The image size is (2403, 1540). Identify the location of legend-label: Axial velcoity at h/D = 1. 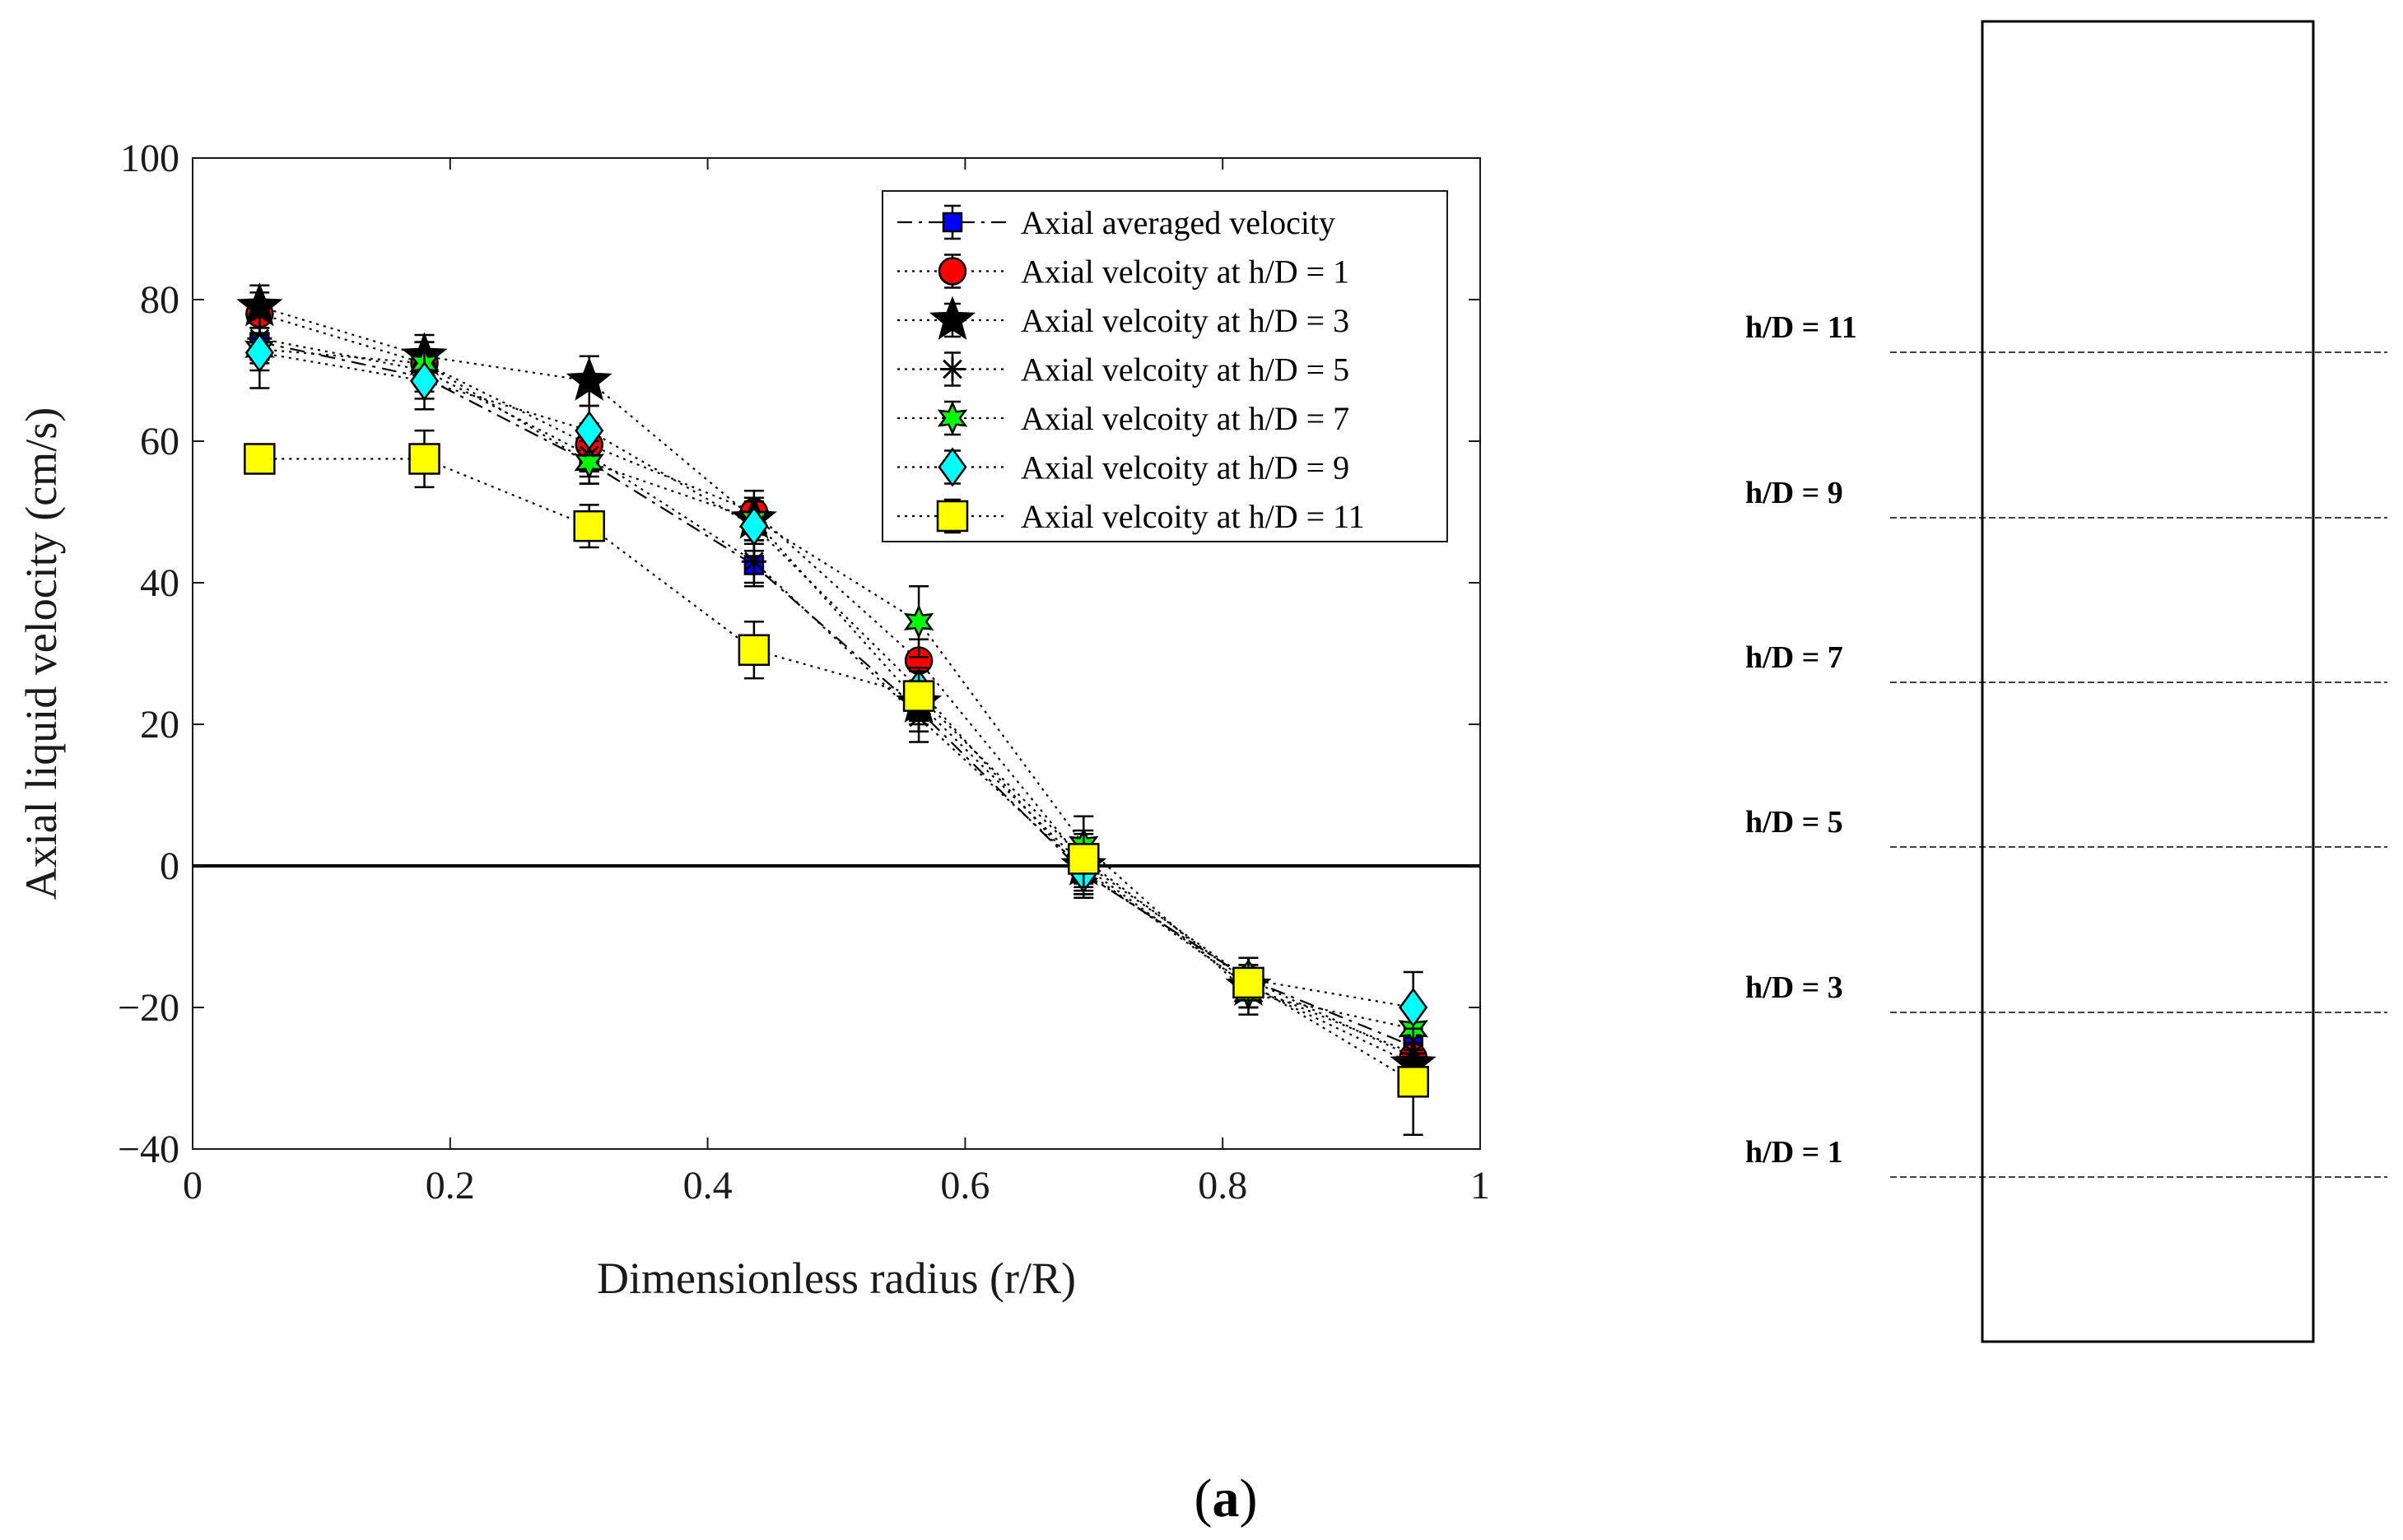
(1185, 273).